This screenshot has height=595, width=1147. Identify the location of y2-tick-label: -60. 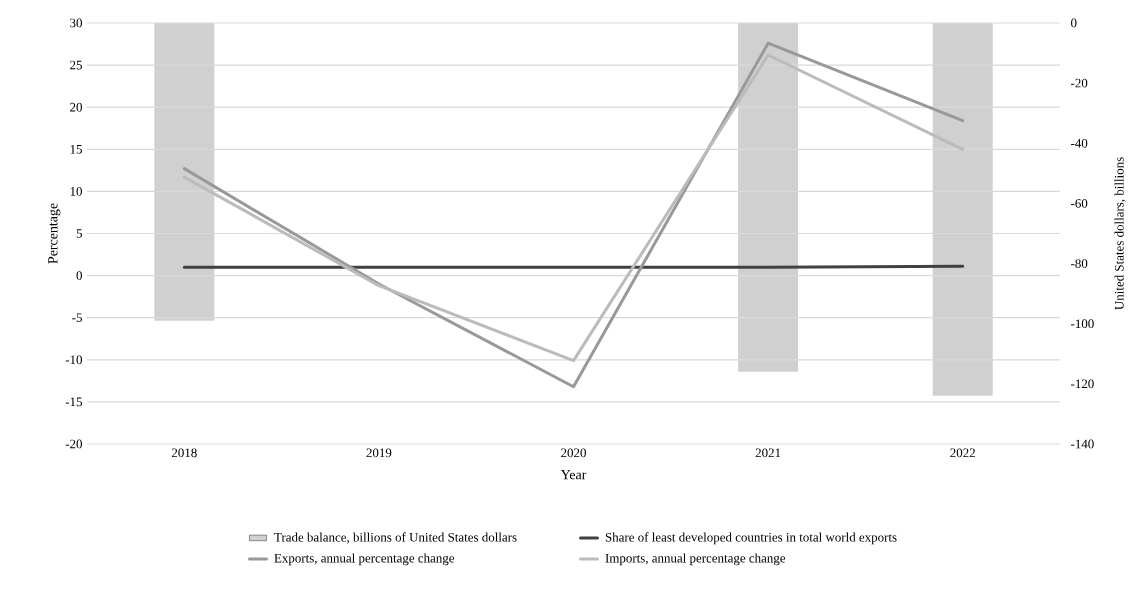
(1079, 203).